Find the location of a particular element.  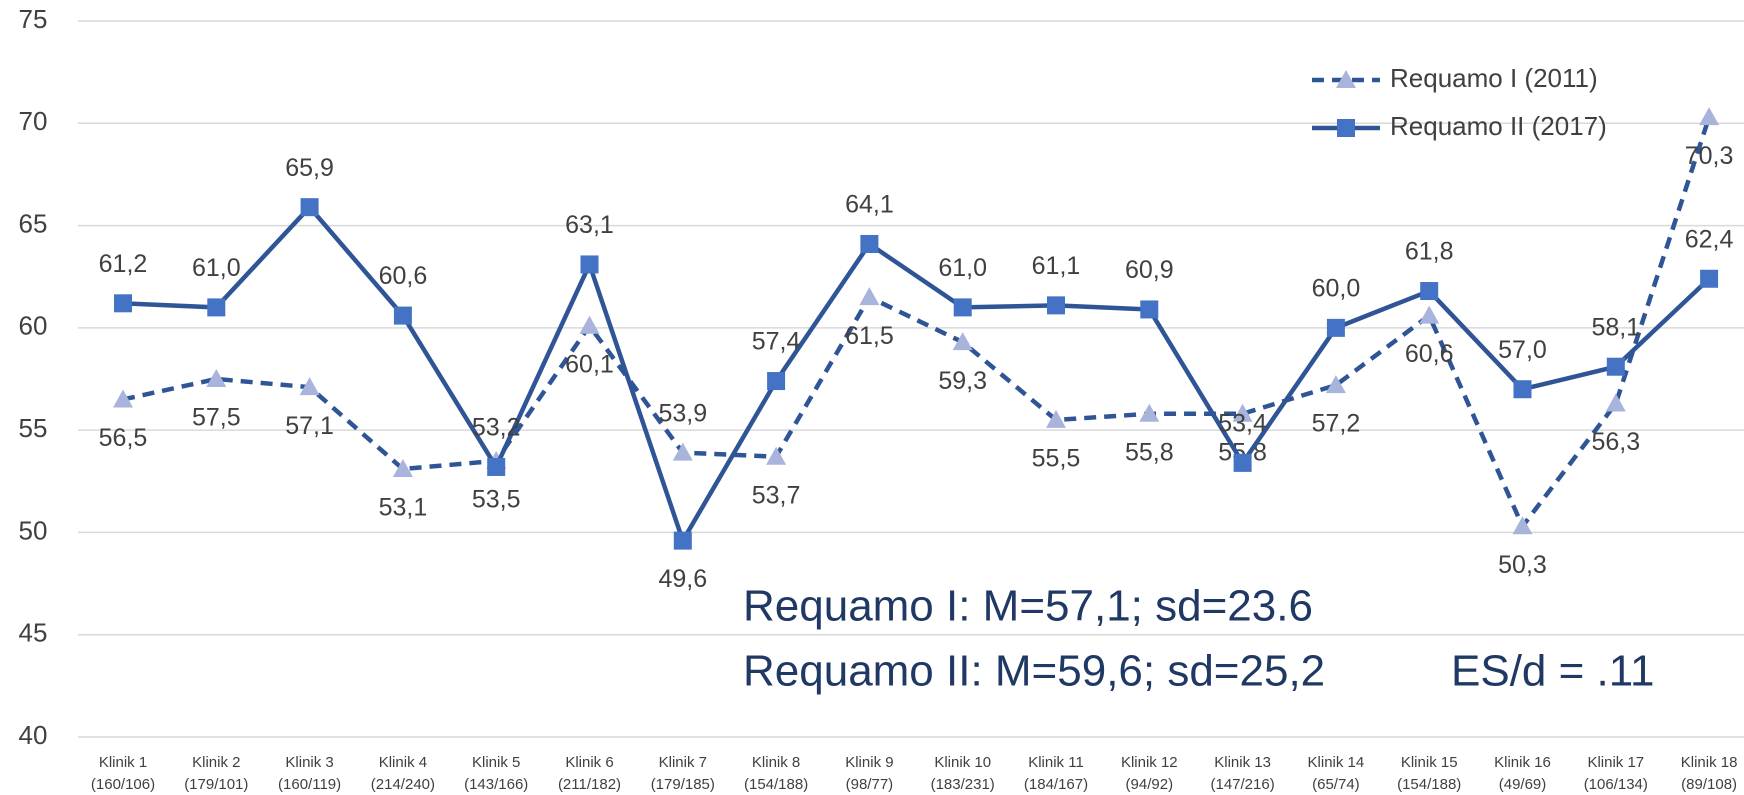

x-tick-label: (147/216) is located at coordinates (1242, 784).